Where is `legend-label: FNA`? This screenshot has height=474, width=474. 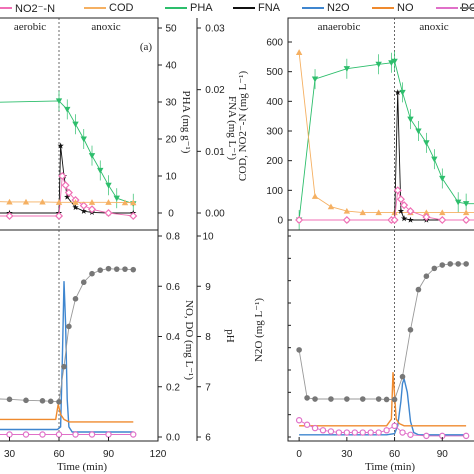 legend-label: FNA is located at coordinates (269, 8).